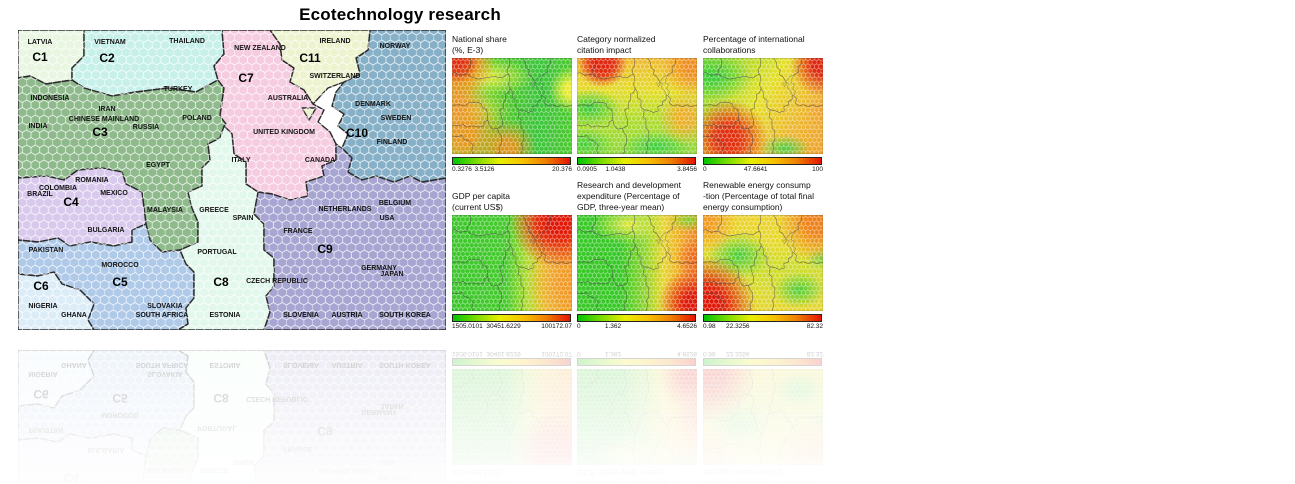  I want to click on heatmap-citation-impact, so click(637, 106).